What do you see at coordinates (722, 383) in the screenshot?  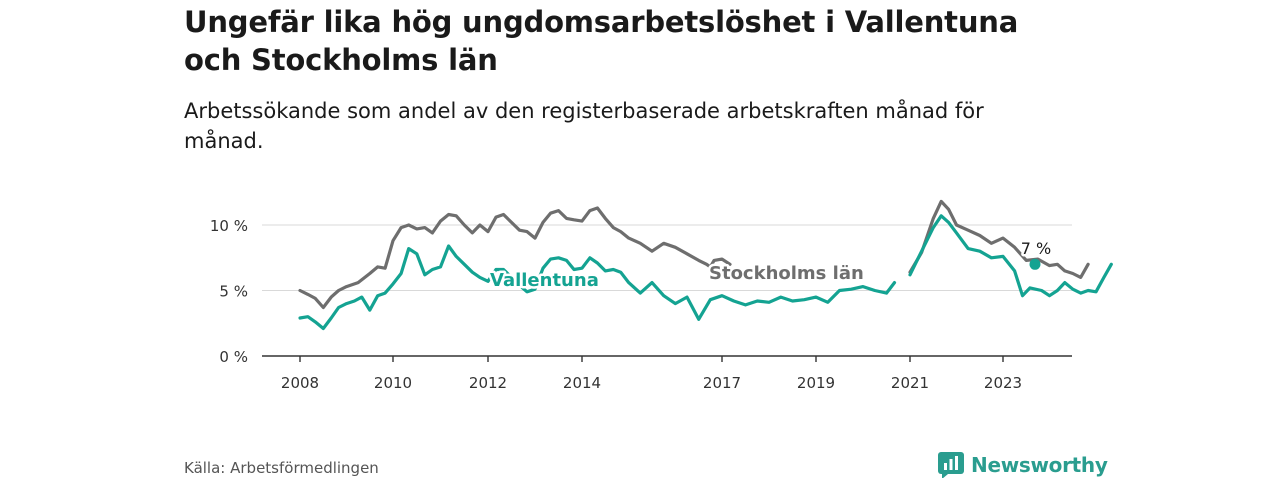 I see `x-tick-label: 2017` at bounding box center [722, 383].